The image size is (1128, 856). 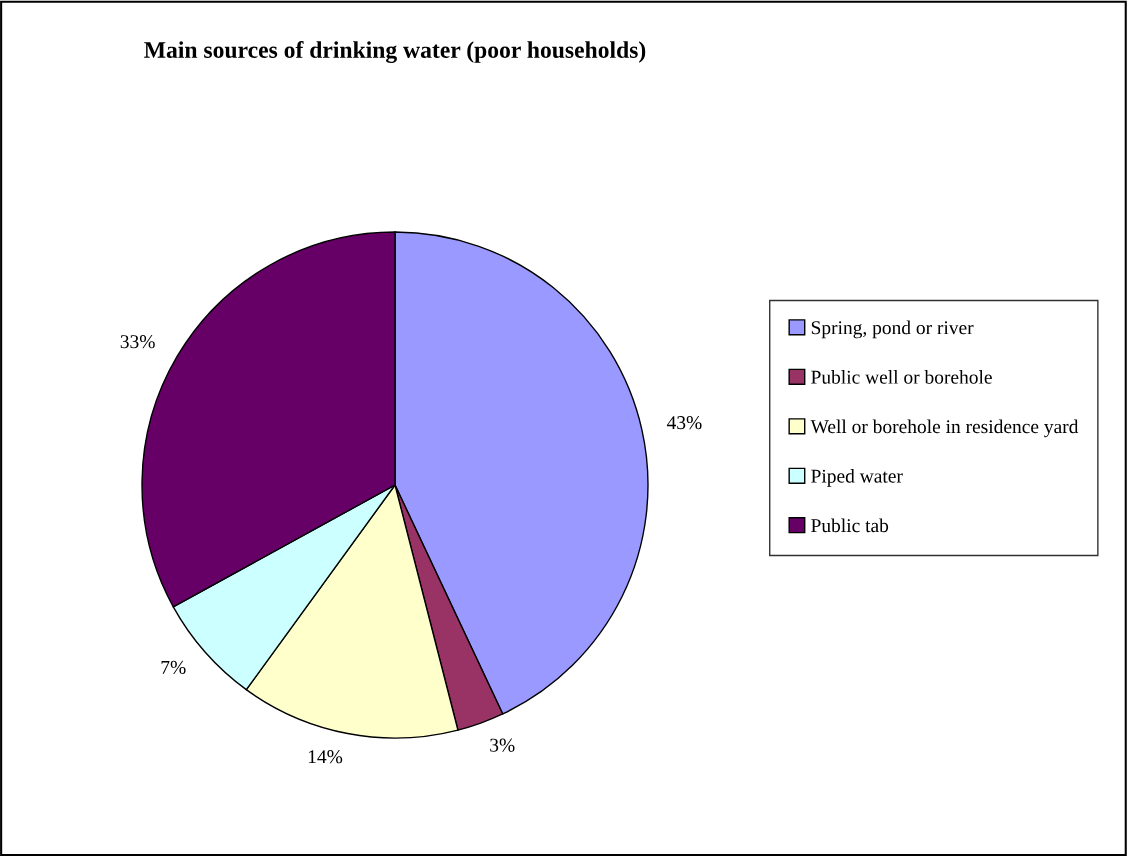 What do you see at coordinates (395, 52) in the screenshot?
I see `chart-title: Main sources of drinking water (poor households)` at bounding box center [395, 52].